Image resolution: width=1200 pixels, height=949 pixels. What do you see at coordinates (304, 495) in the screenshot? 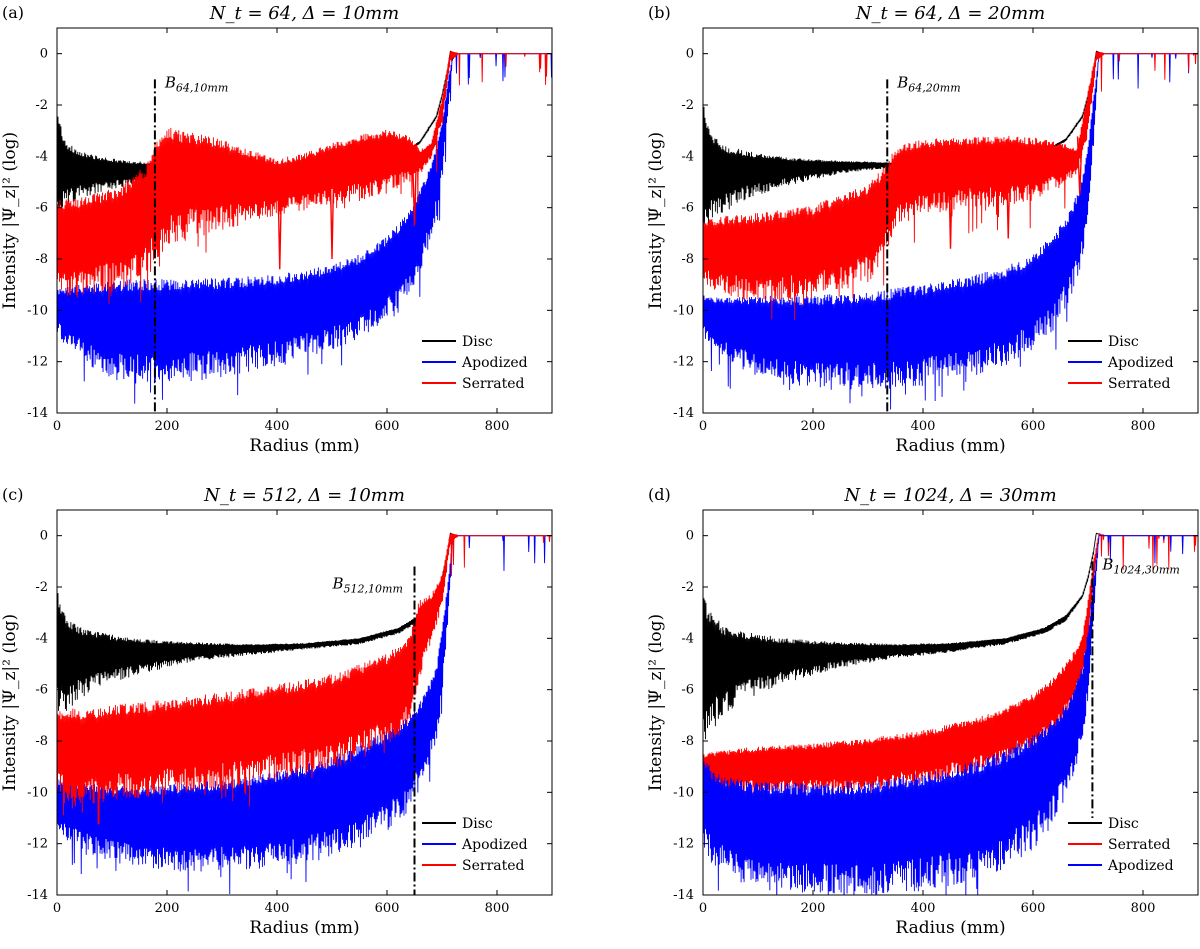
I see `panel-title: N_t = 512, Δ = 10mm` at bounding box center [304, 495].